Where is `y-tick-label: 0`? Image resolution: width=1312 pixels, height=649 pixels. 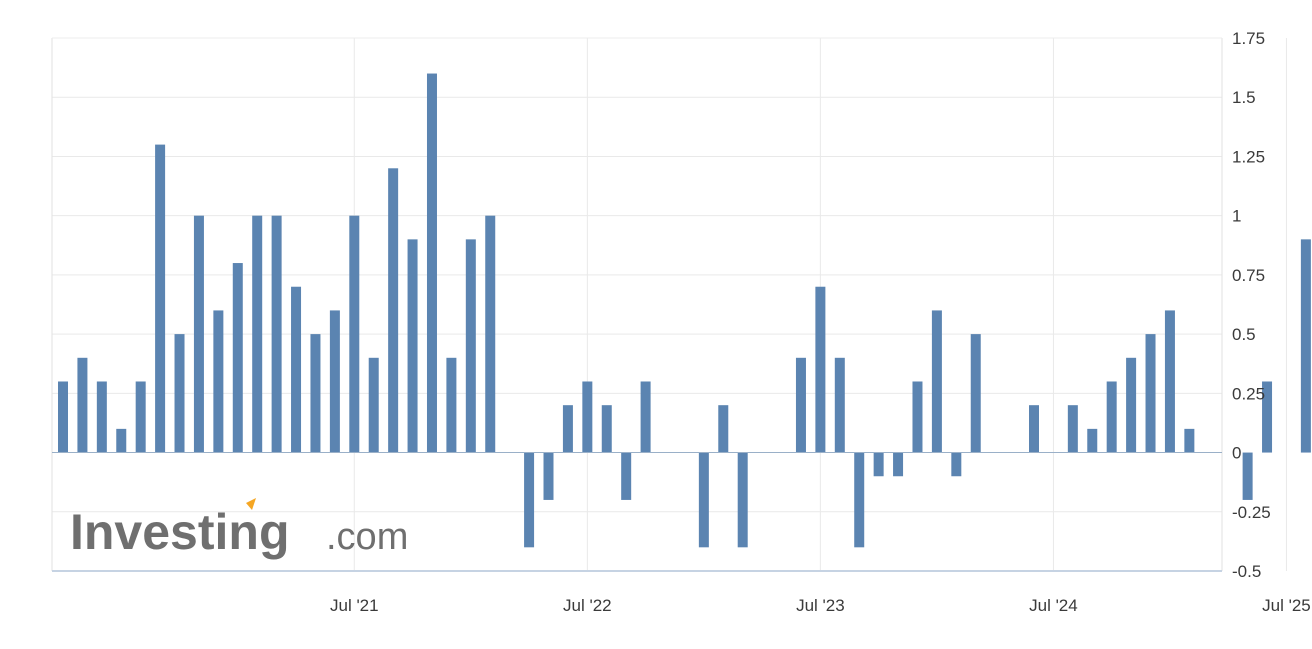
y-tick-label: 0 is located at coordinates (1236, 453).